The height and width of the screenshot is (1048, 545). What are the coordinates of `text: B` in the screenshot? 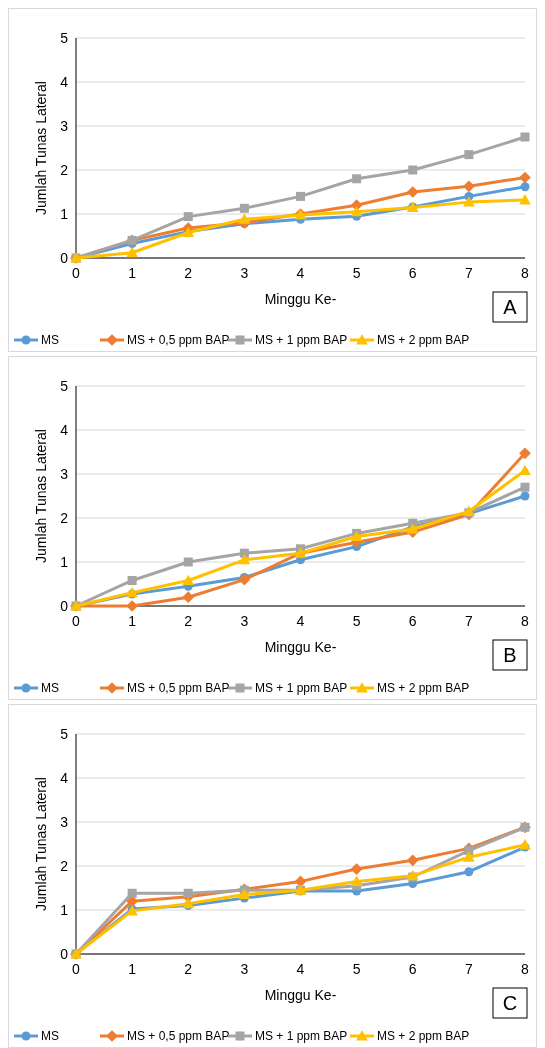 It's located at (510, 655).